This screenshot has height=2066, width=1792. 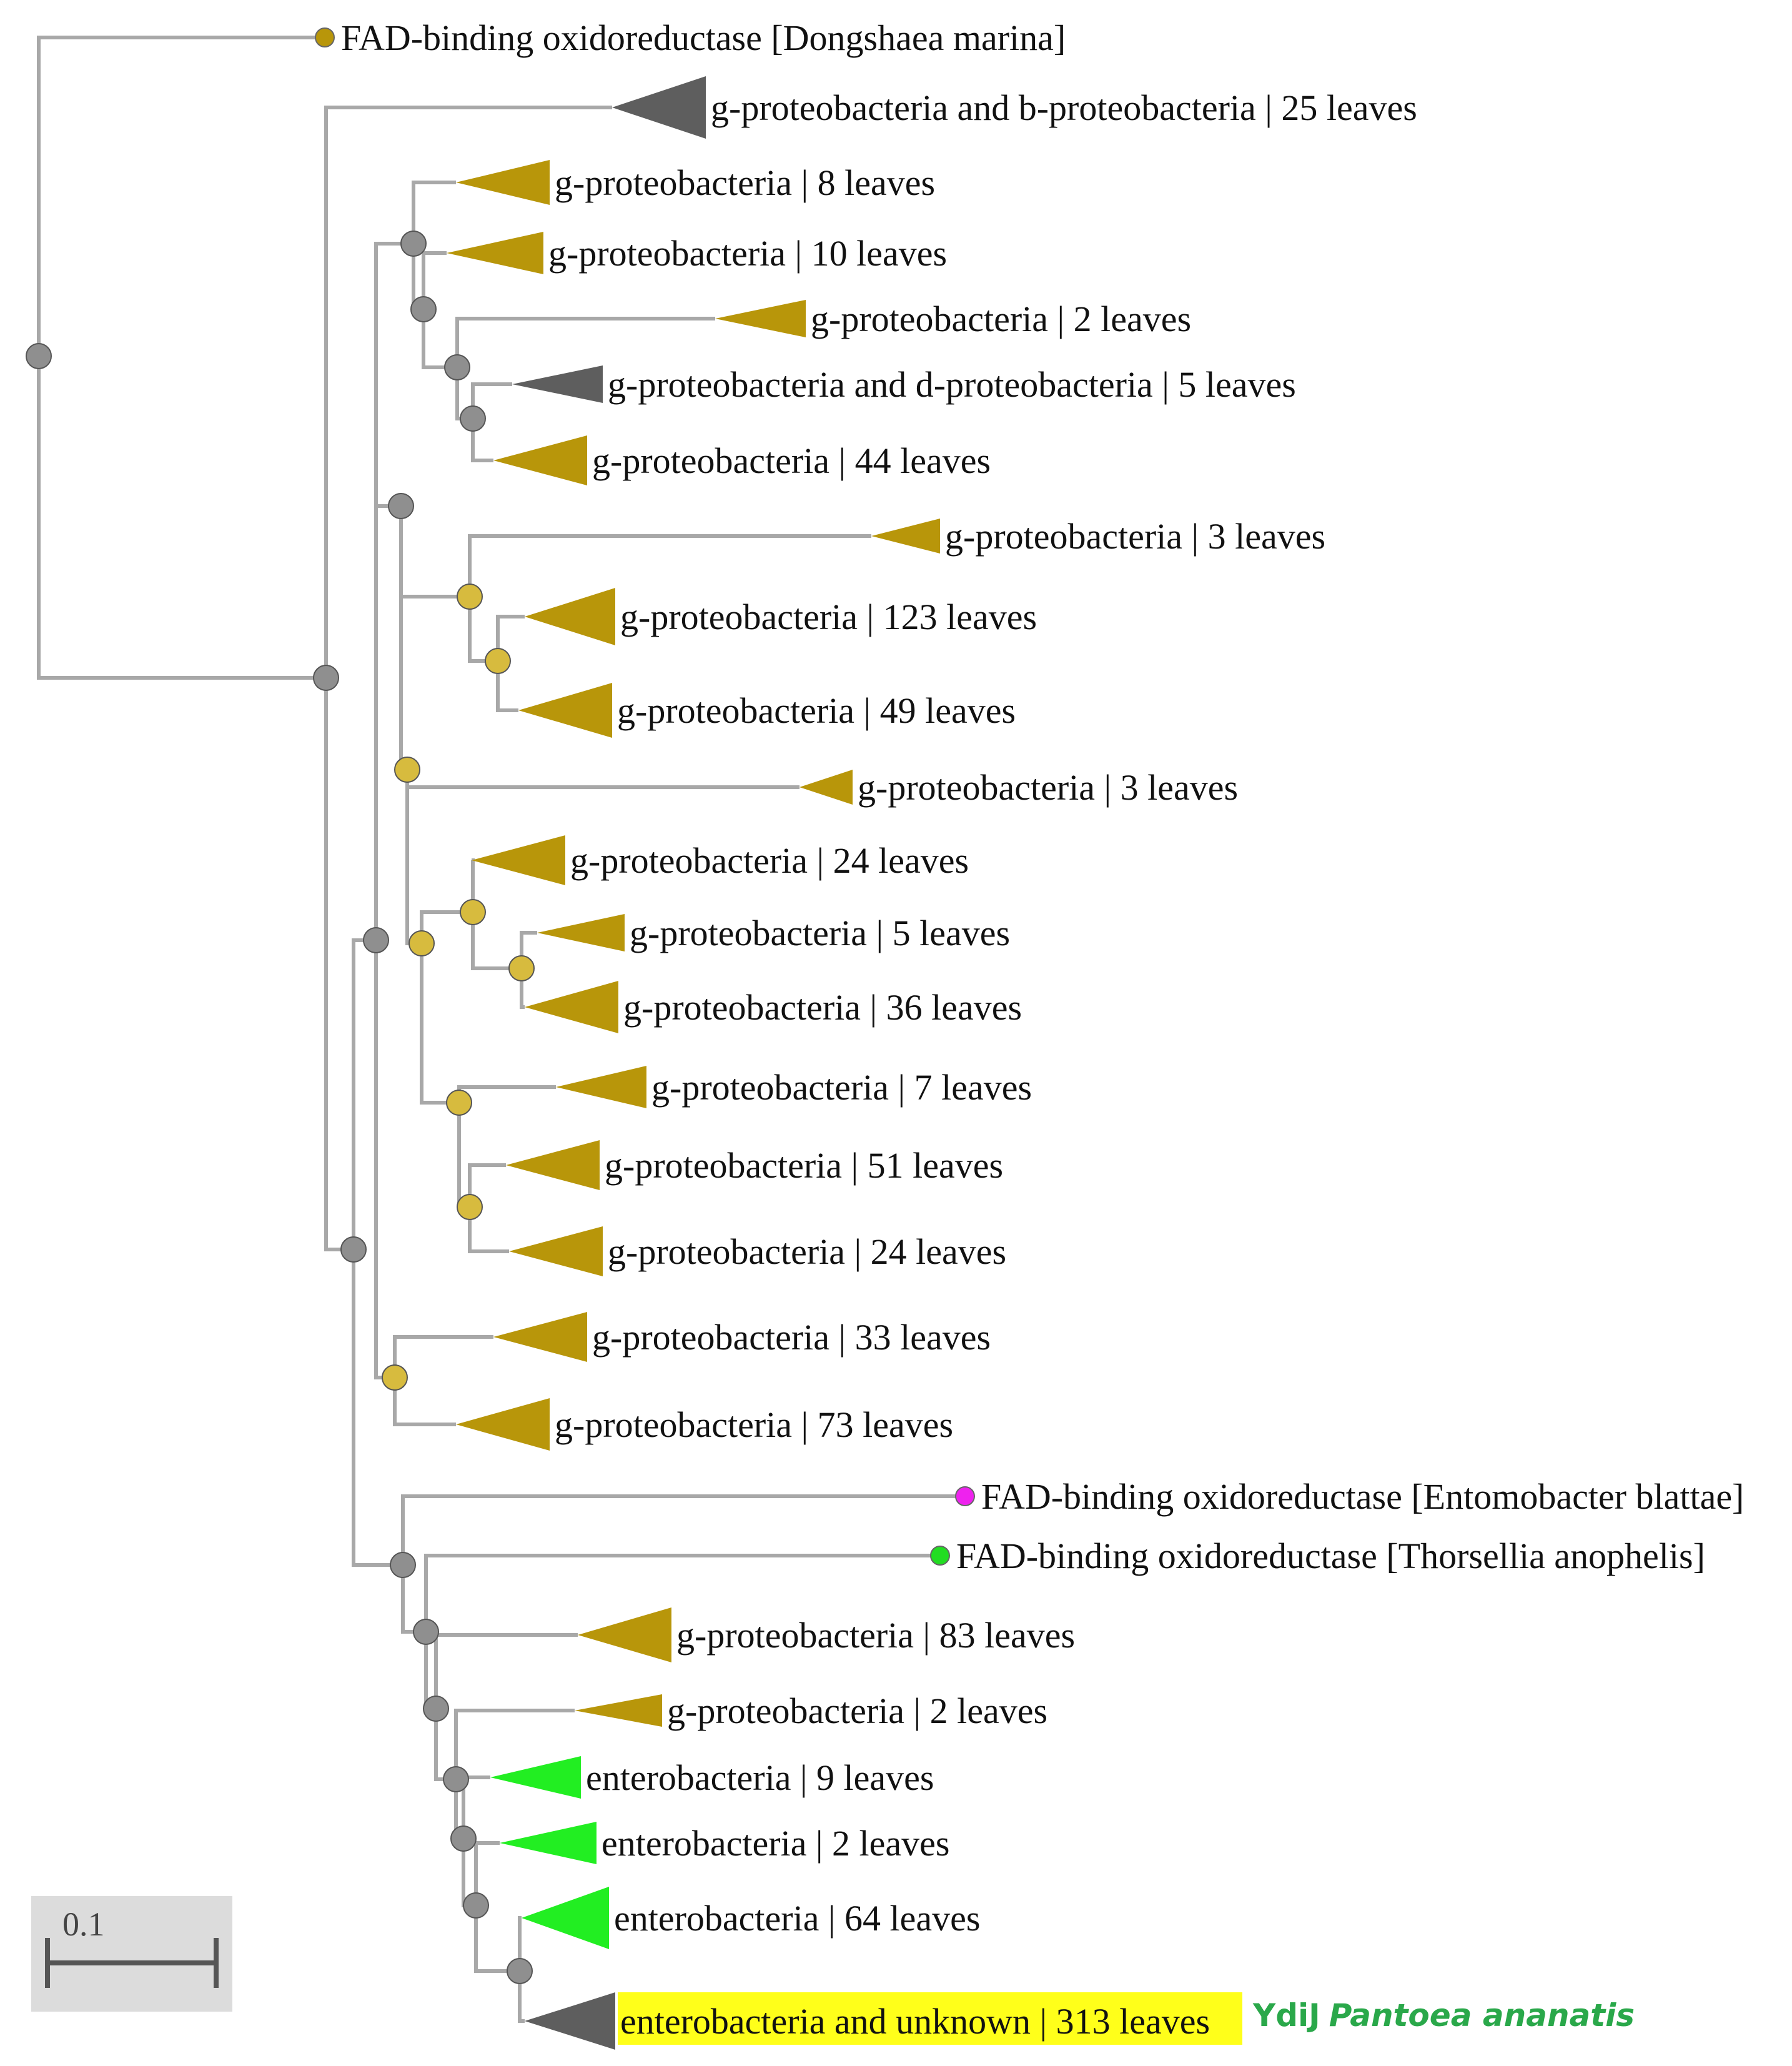 What do you see at coordinates (816, 710) in the screenshot?
I see `leaf-label: g-proteobacteria | 49 leaves` at bounding box center [816, 710].